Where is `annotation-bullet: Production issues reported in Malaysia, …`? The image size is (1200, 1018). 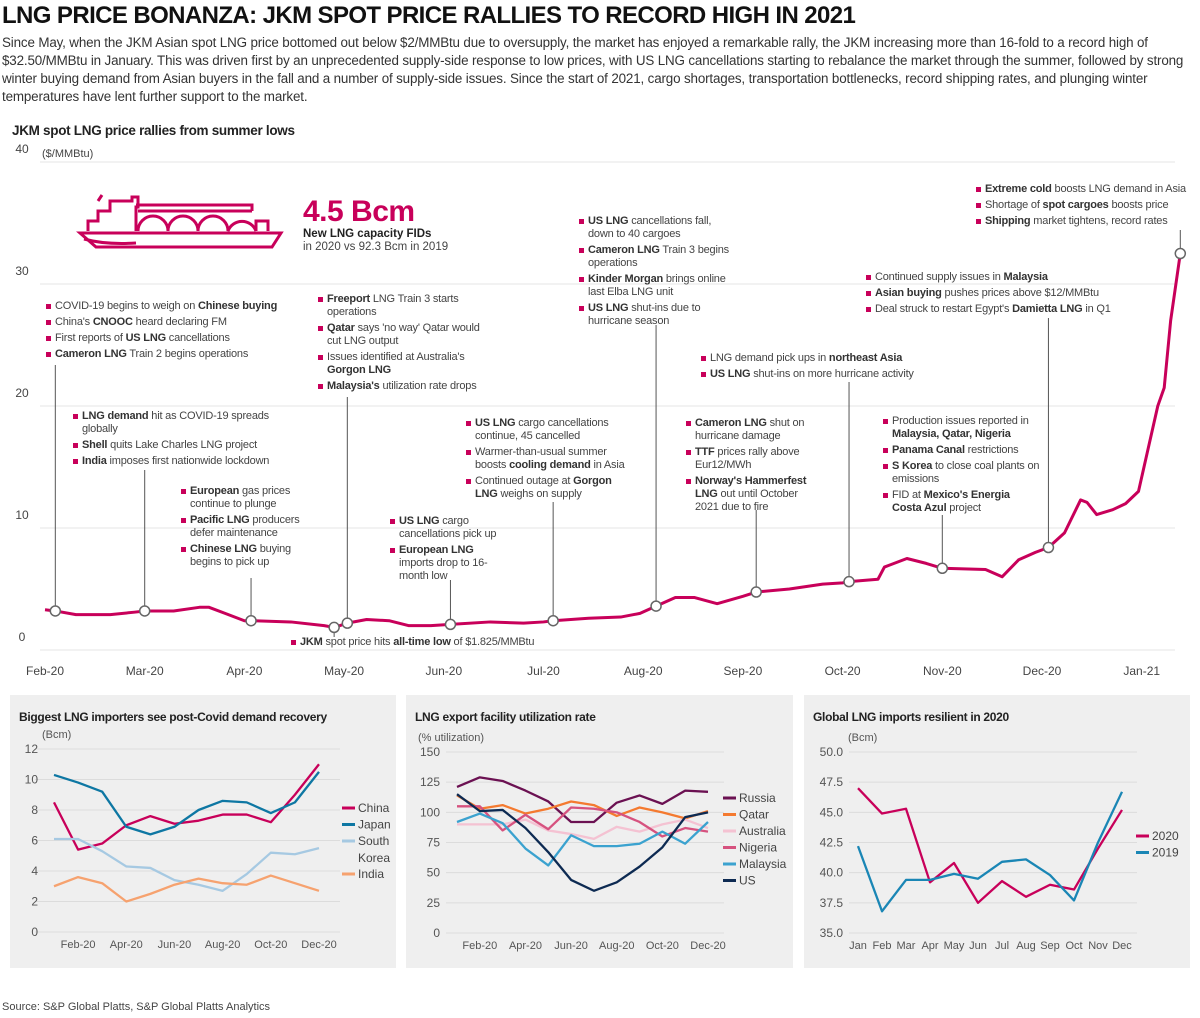 annotation-bullet: Production issues reported in Malaysia, … is located at coordinates (962, 428).